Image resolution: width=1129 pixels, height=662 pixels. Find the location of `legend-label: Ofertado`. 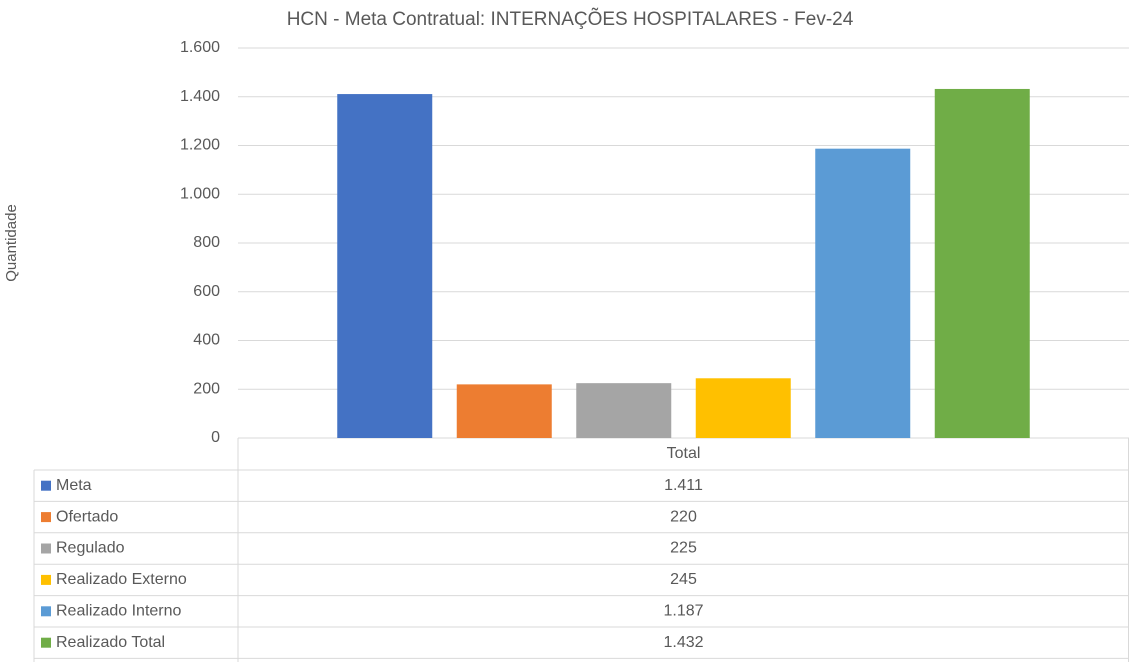

legend-label: Ofertado is located at coordinates (87, 516).